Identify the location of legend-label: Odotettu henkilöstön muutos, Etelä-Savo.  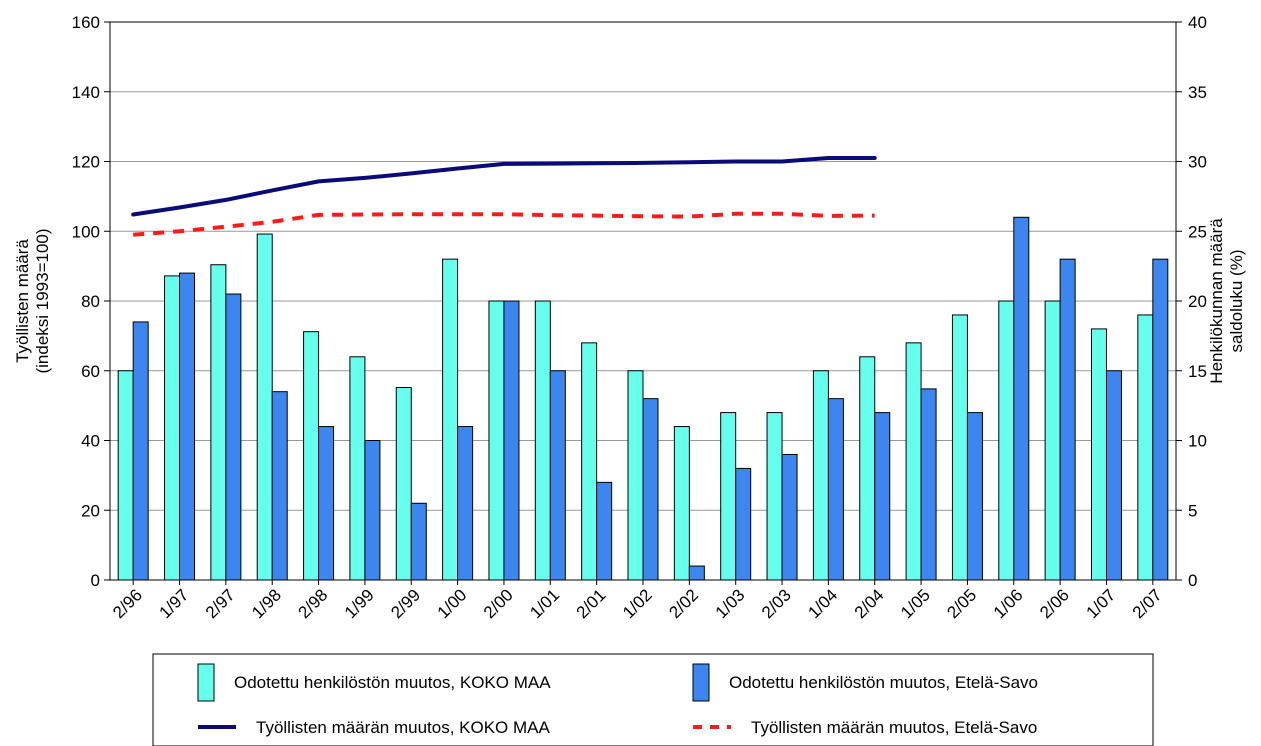
(883, 682).